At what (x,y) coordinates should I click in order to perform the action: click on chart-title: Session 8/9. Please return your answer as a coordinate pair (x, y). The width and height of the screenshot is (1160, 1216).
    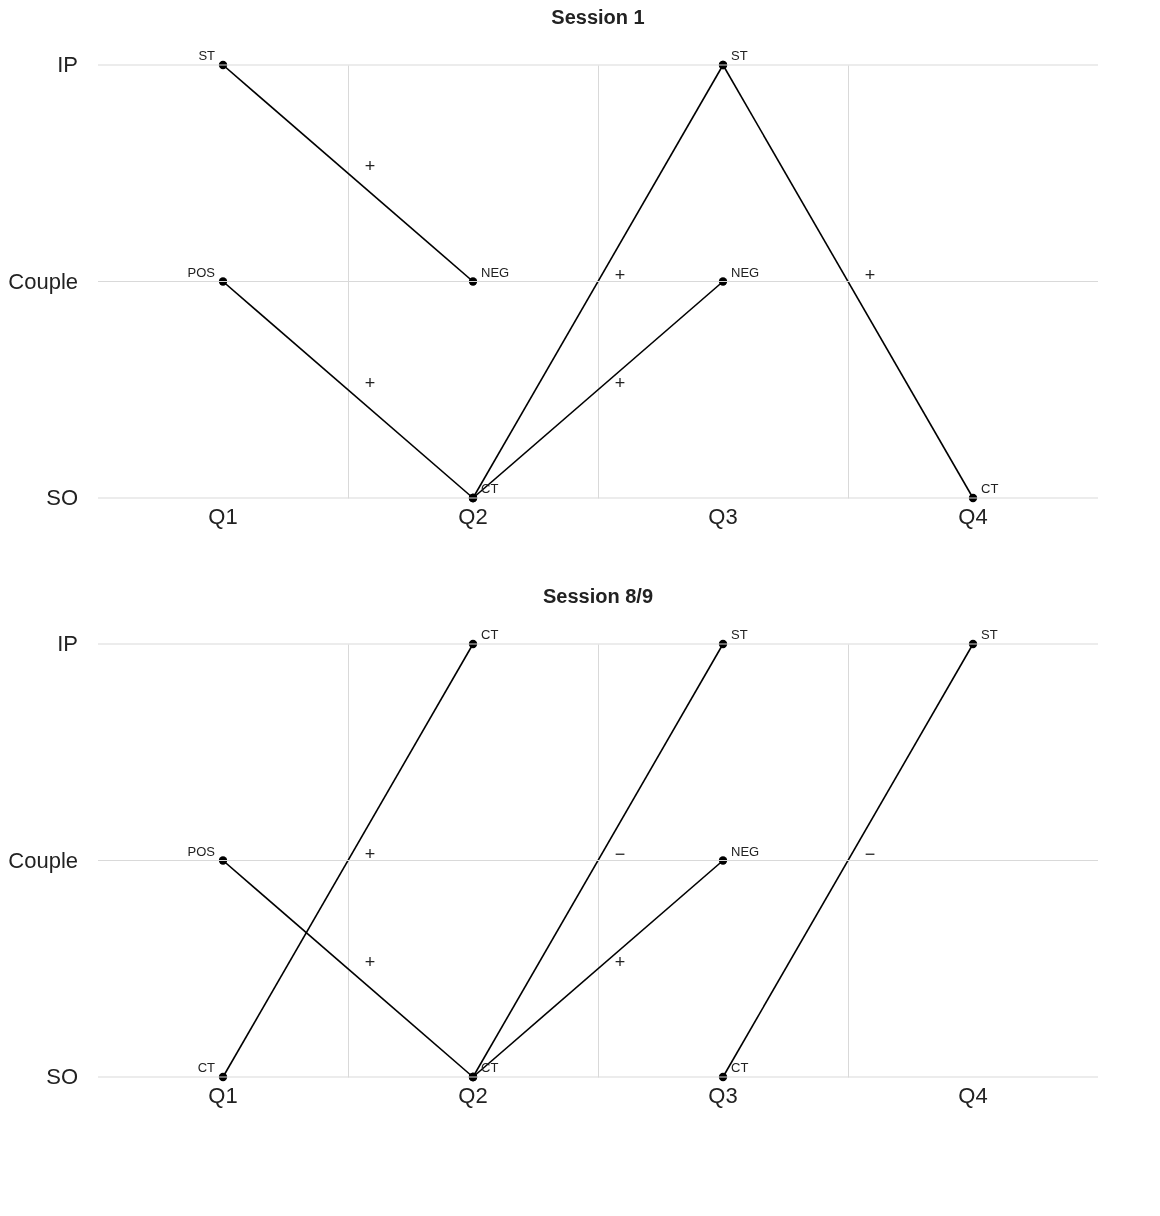
    Looking at the image, I should click on (598, 596).